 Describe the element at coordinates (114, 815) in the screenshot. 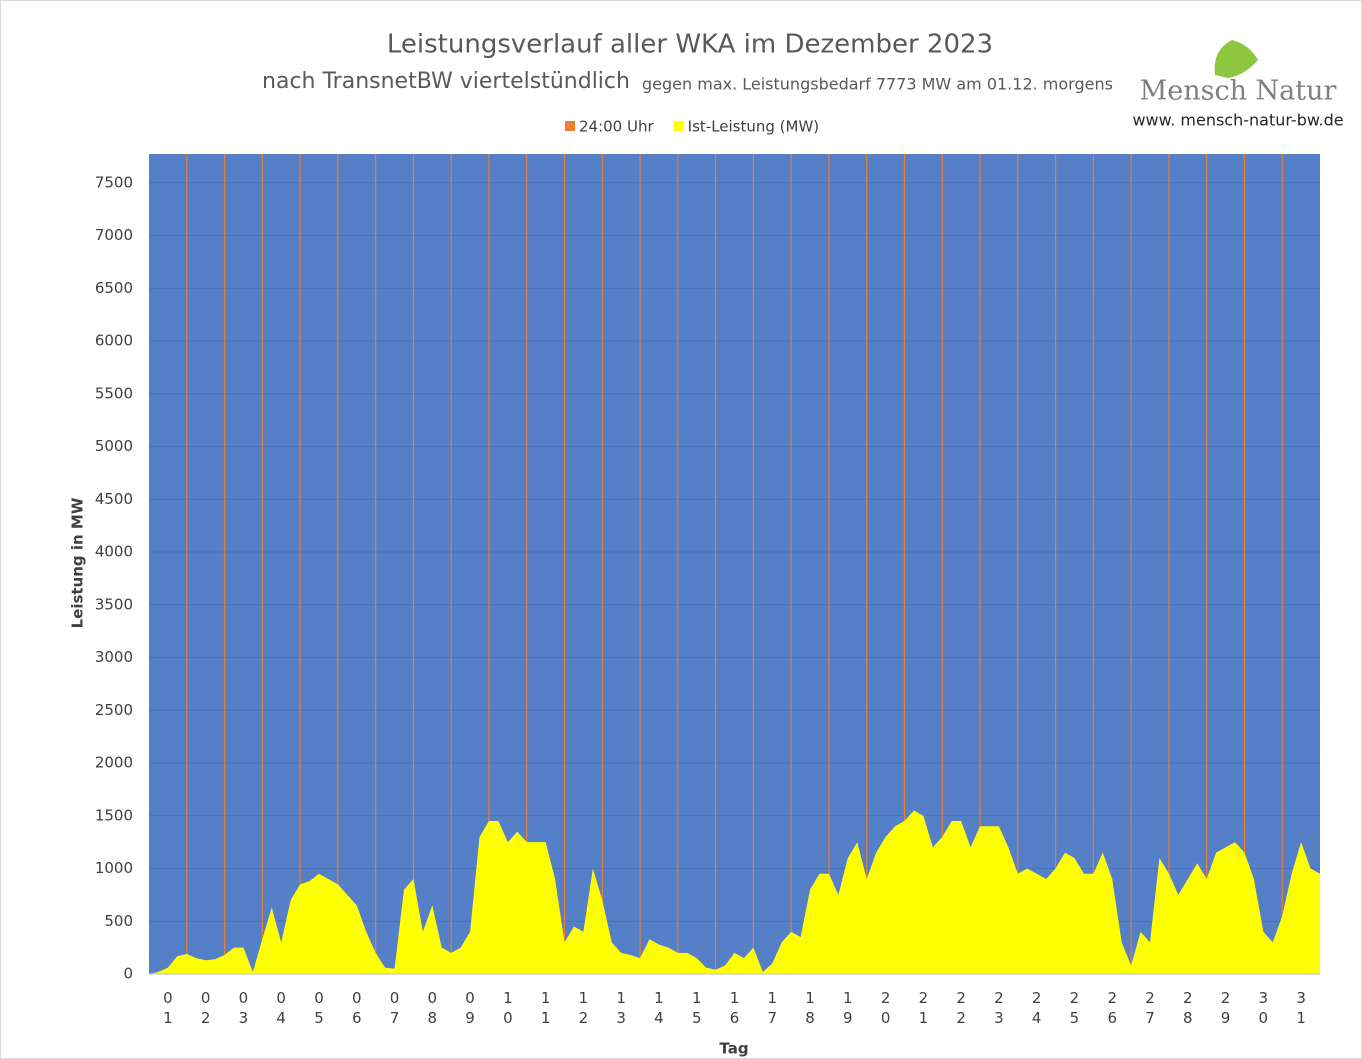

I see `y-tick-label: 1500` at that location.